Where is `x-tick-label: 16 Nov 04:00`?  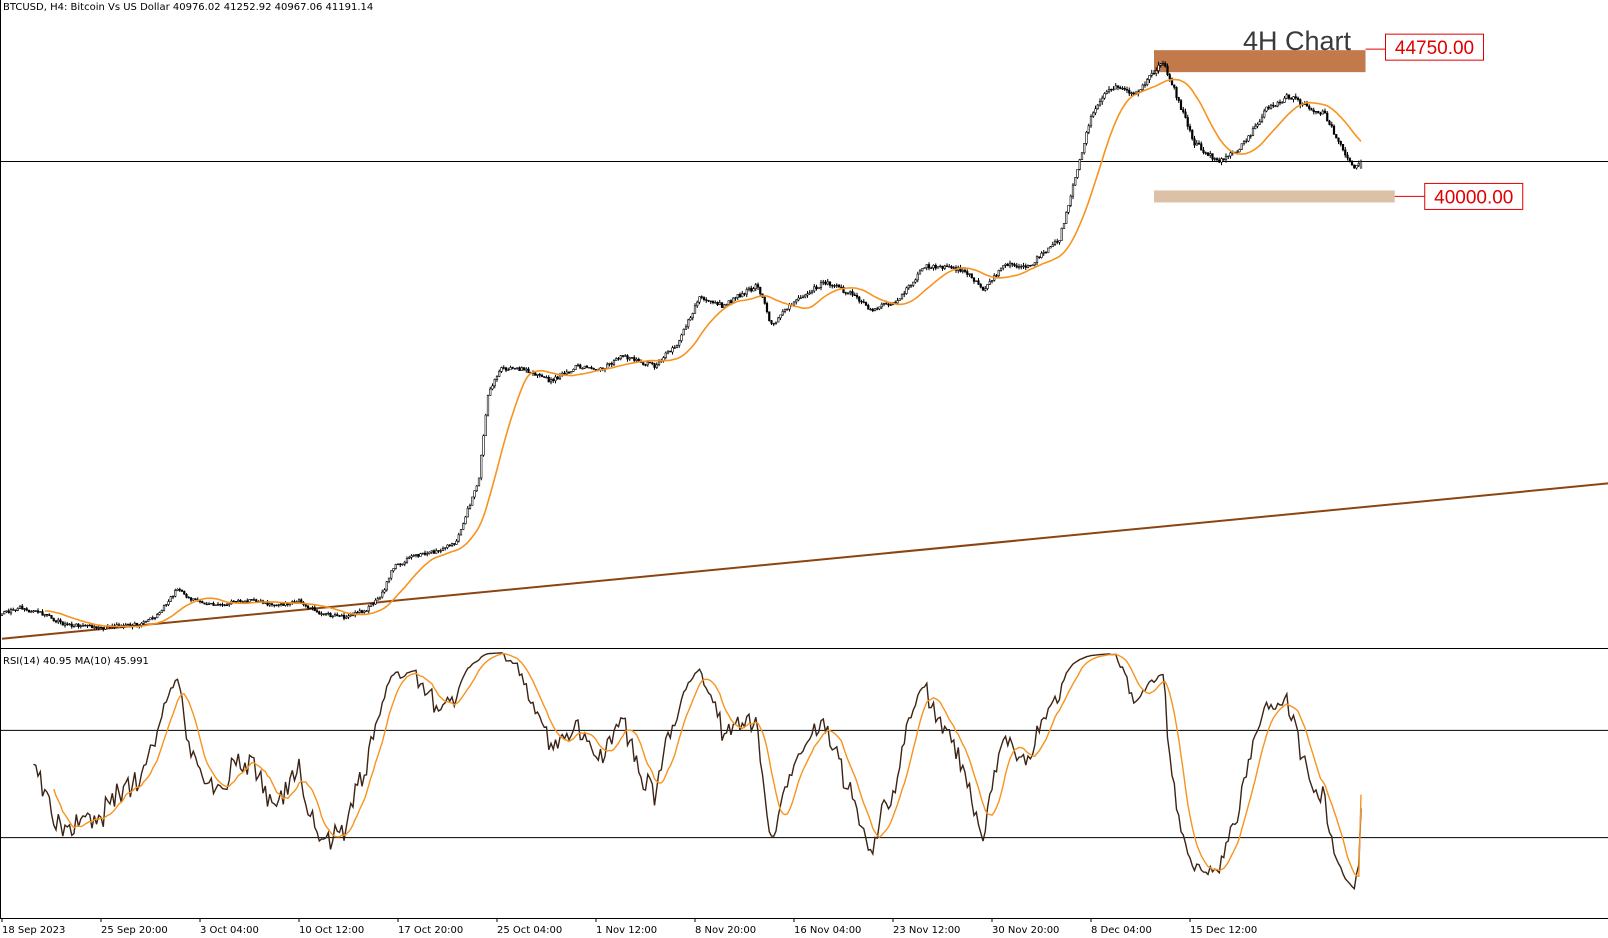
x-tick-label: 16 Nov 04:00 is located at coordinates (827, 930).